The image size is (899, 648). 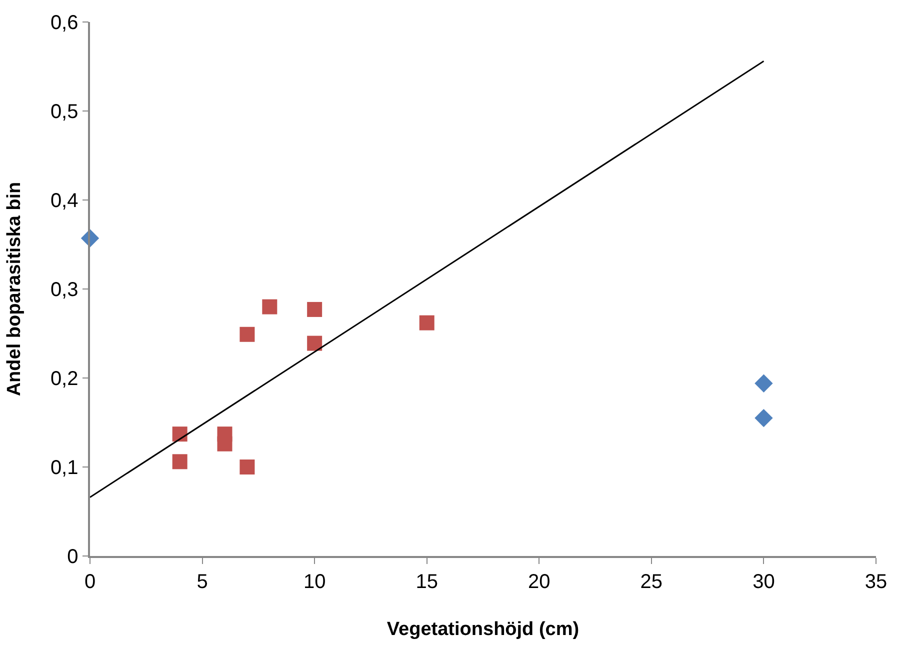 I want to click on y-tick-label: 0,6, so click(x=64, y=23).